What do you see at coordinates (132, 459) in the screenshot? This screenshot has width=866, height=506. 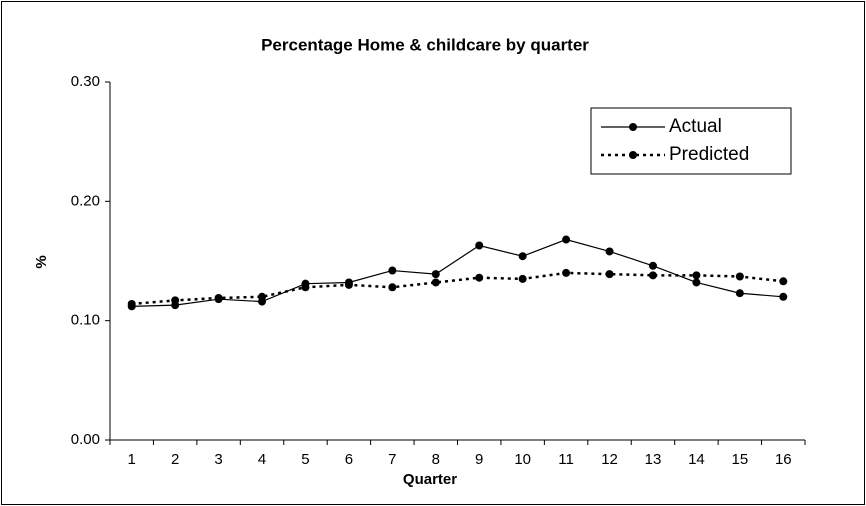 I see `x-tick-label: 1` at bounding box center [132, 459].